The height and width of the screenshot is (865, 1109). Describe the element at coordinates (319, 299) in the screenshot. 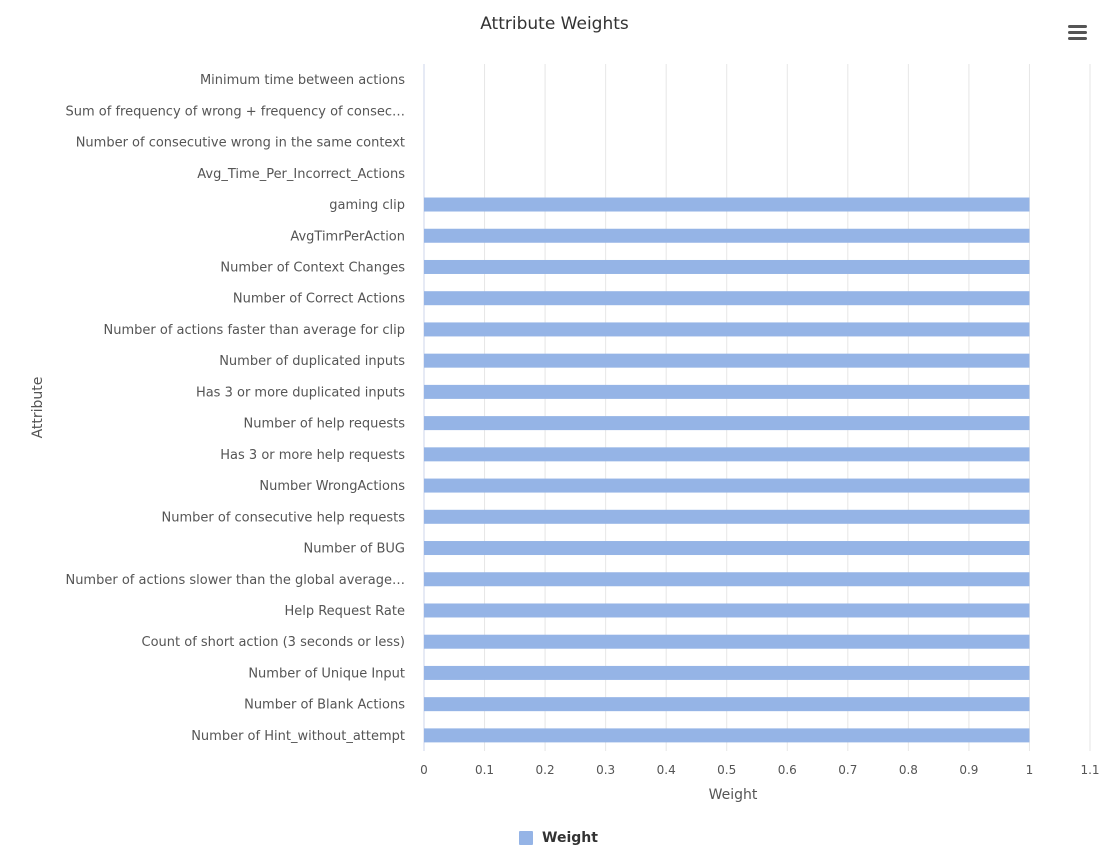

I see `category-label: Number of Correct Actions` at that location.